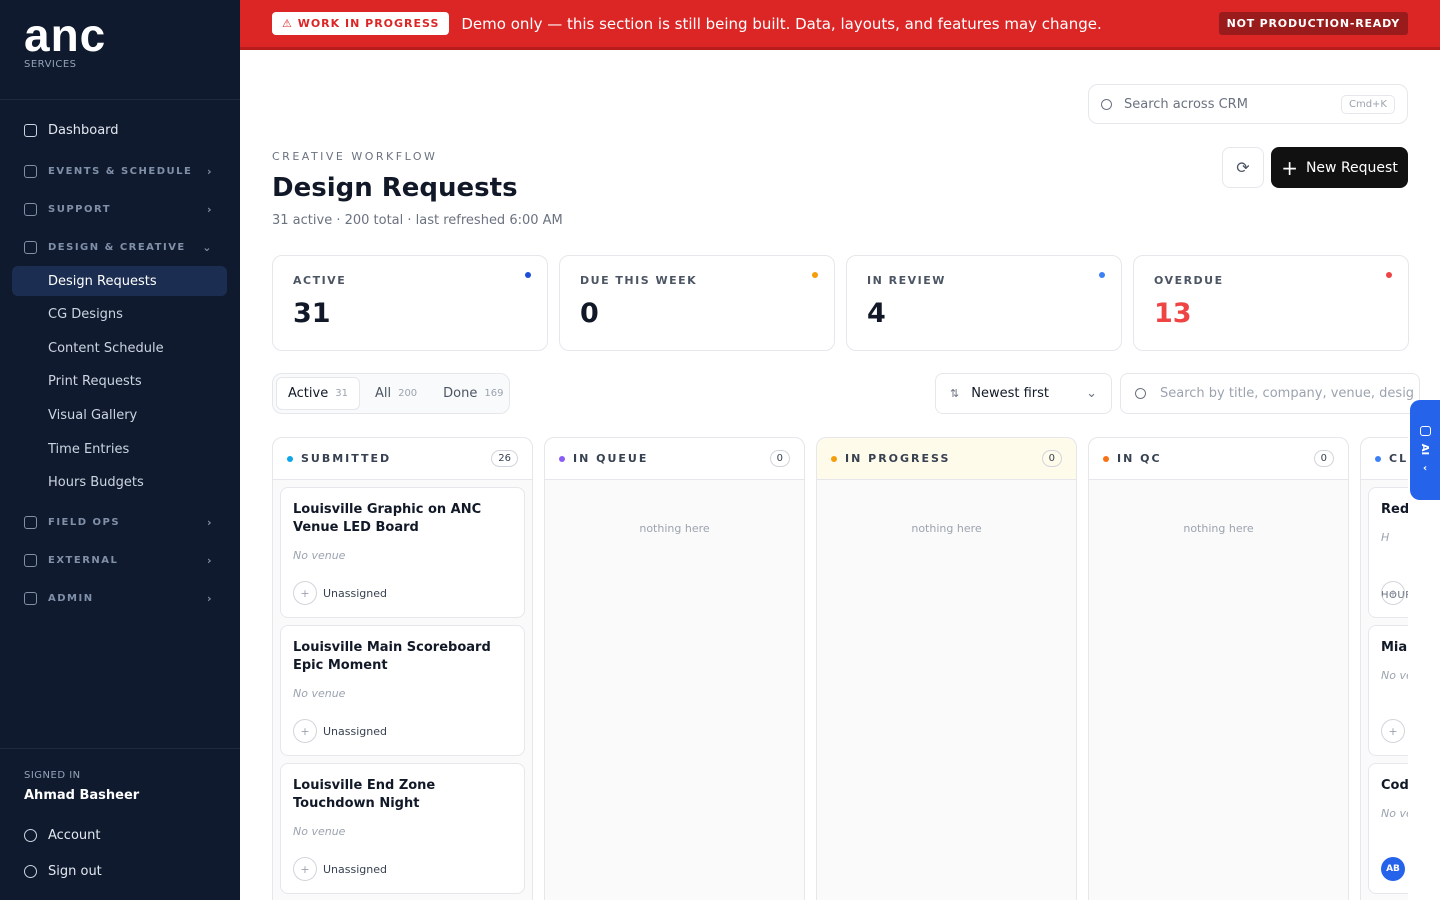  Describe the element at coordinates (1023, 393) in the screenshot. I see `sort-select: ⇅ Newest first ⌄` at that location.